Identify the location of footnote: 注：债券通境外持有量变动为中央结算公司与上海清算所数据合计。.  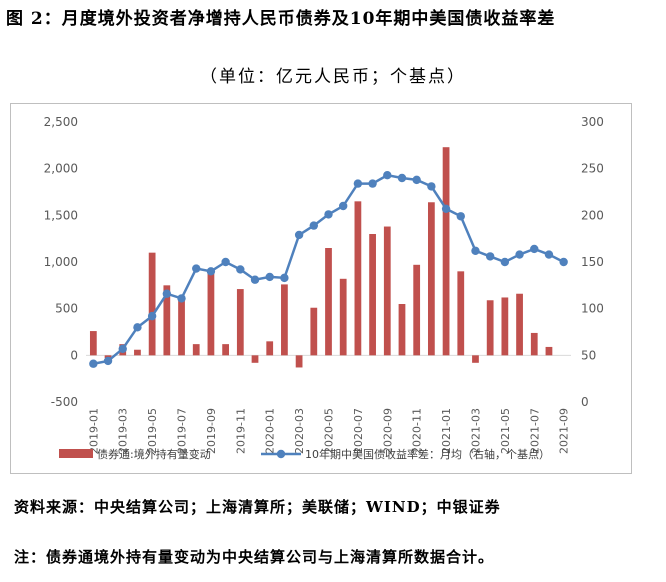
(254, 557).